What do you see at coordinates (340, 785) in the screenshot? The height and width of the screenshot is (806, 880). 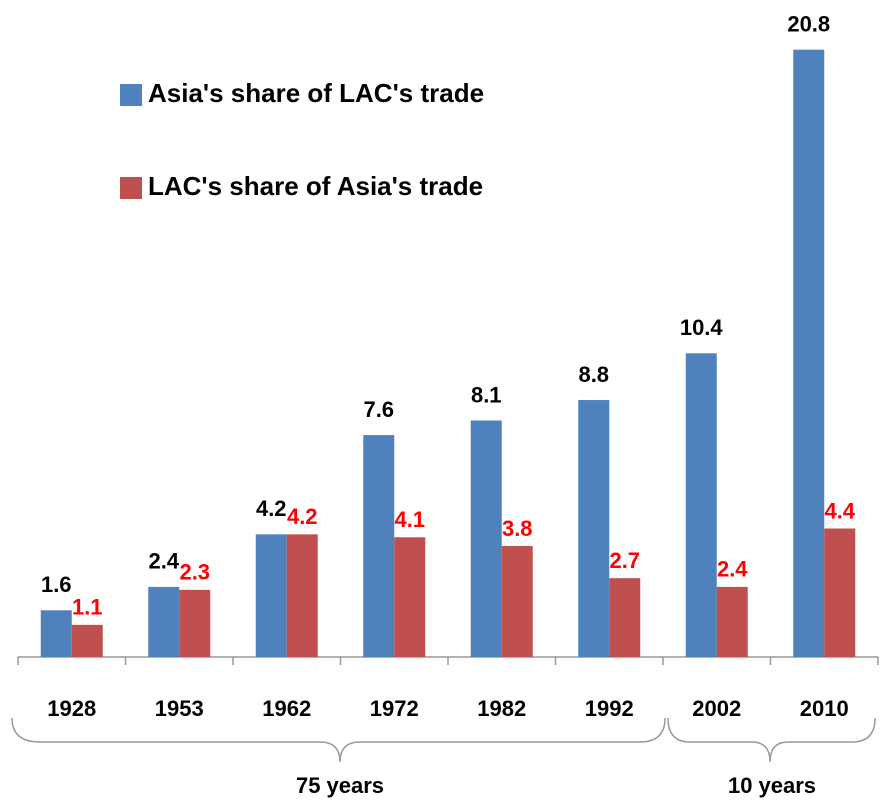 I see `annotation: 75 years` at bounding box center [340, 785].